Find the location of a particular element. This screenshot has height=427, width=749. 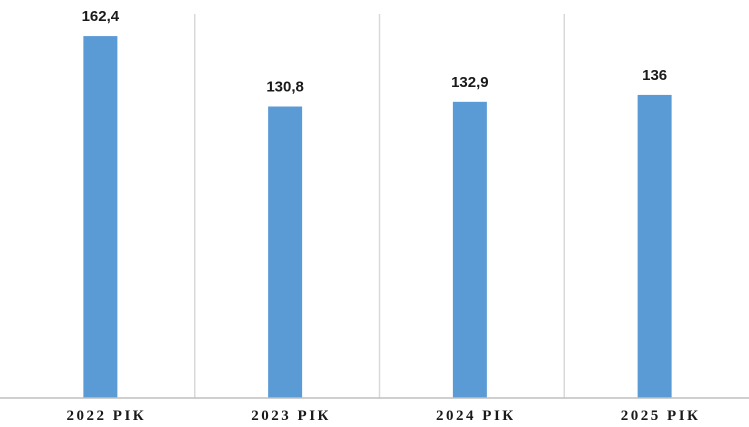

data-label-4: 136 is located at coordinates (654, 75).